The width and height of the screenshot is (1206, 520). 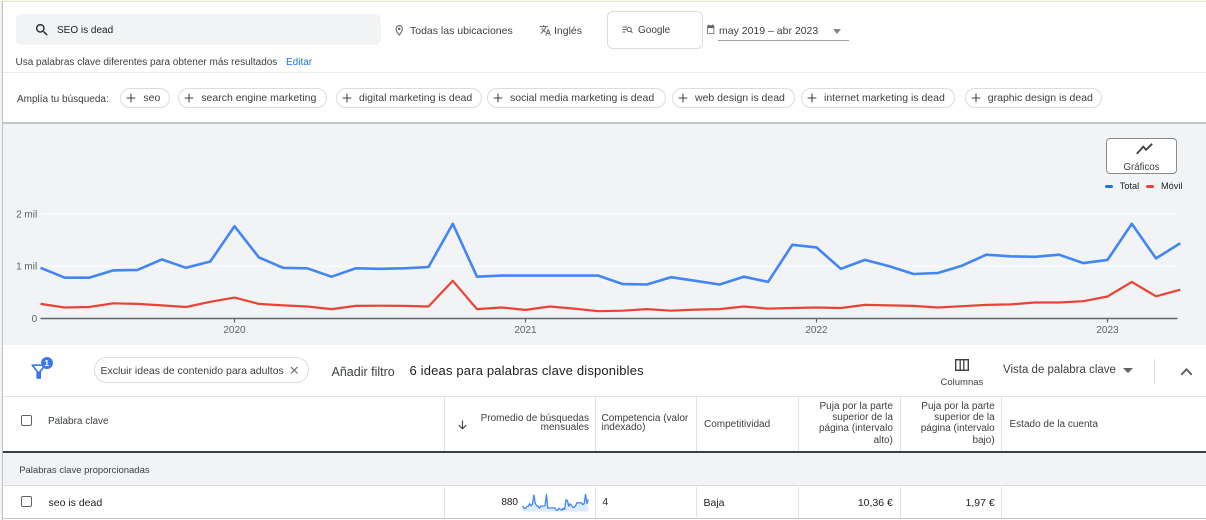 What do you see at coordinates (525, 330) in the screenshot?
I see `svg-text: 2021` at bounding box center [525, 330].